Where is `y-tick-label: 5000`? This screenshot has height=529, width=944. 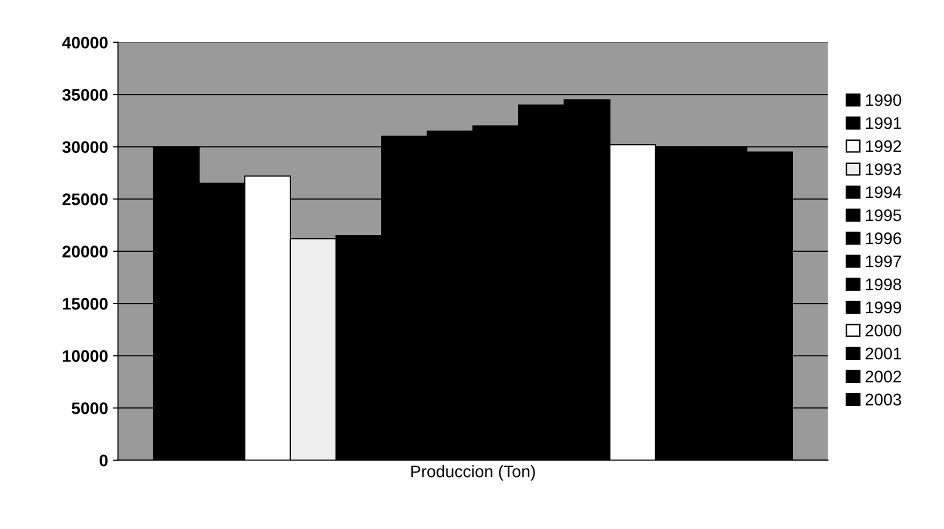 y-tick-label: 5000 is located at coordinates (90, 408).